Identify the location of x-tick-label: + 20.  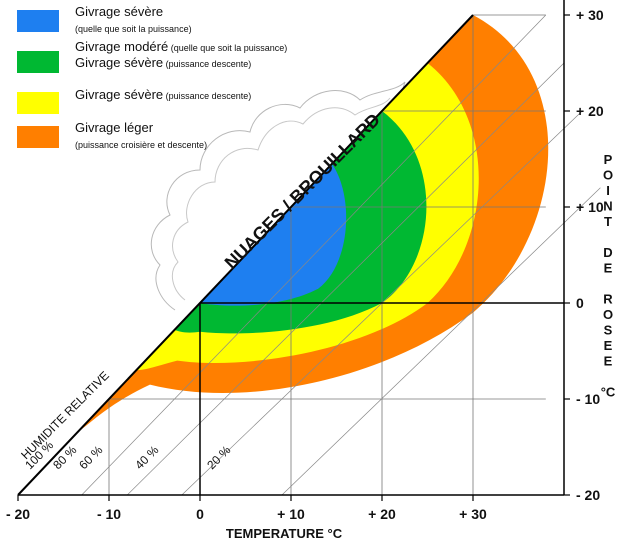
(382, 514).